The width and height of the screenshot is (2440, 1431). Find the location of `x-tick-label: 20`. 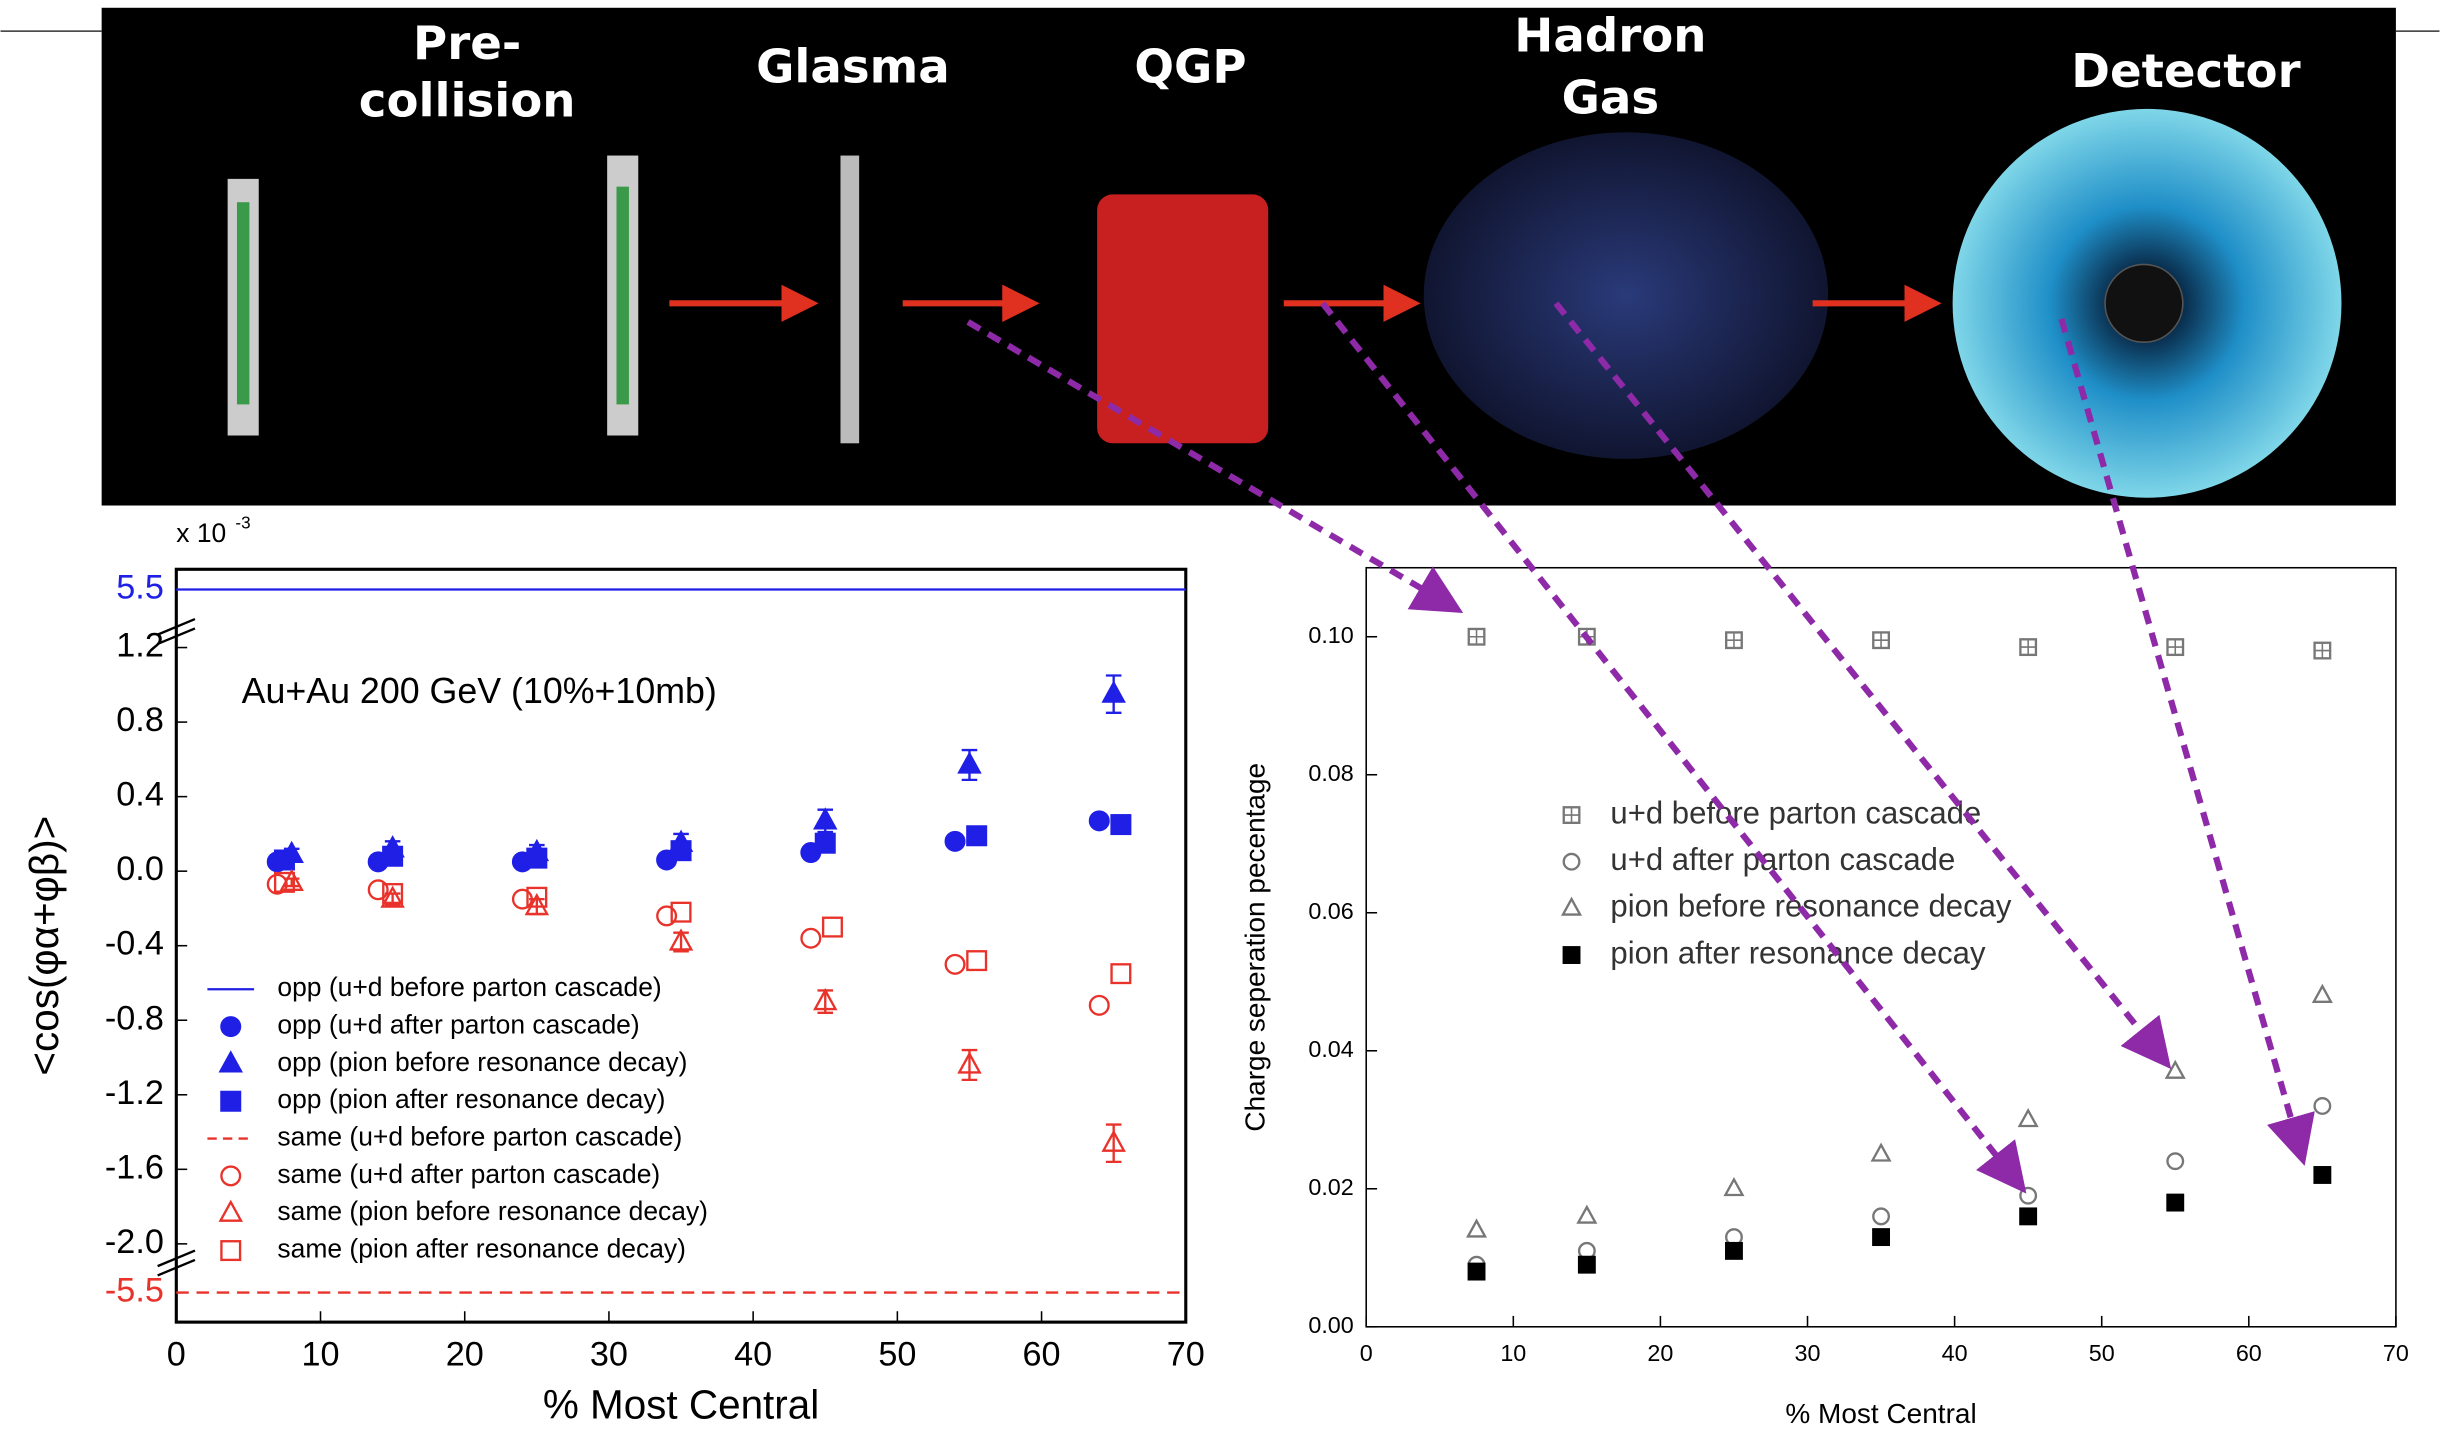

x-tick-label: 20 is located at coordinates (1660, 1353).